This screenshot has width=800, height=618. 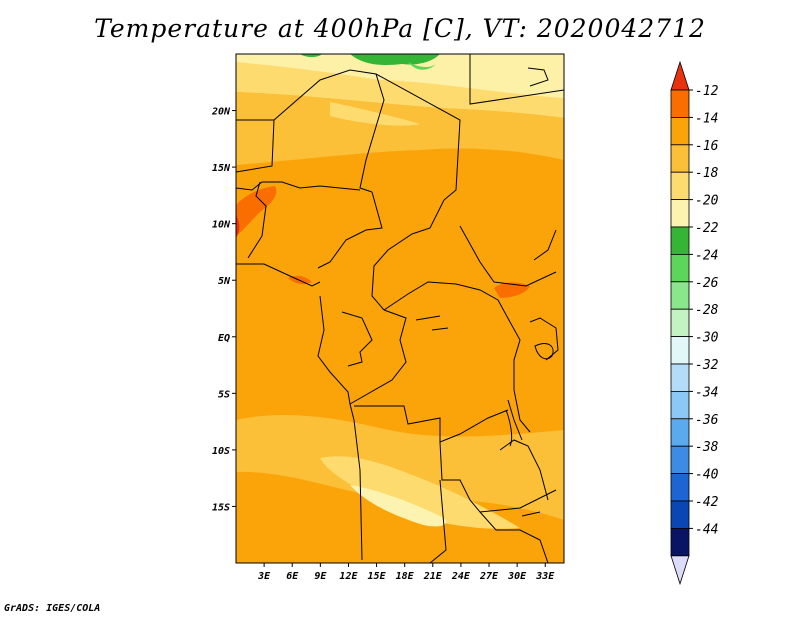 I want to click on x-tick-label: 24E, so click(x=461, y=576).